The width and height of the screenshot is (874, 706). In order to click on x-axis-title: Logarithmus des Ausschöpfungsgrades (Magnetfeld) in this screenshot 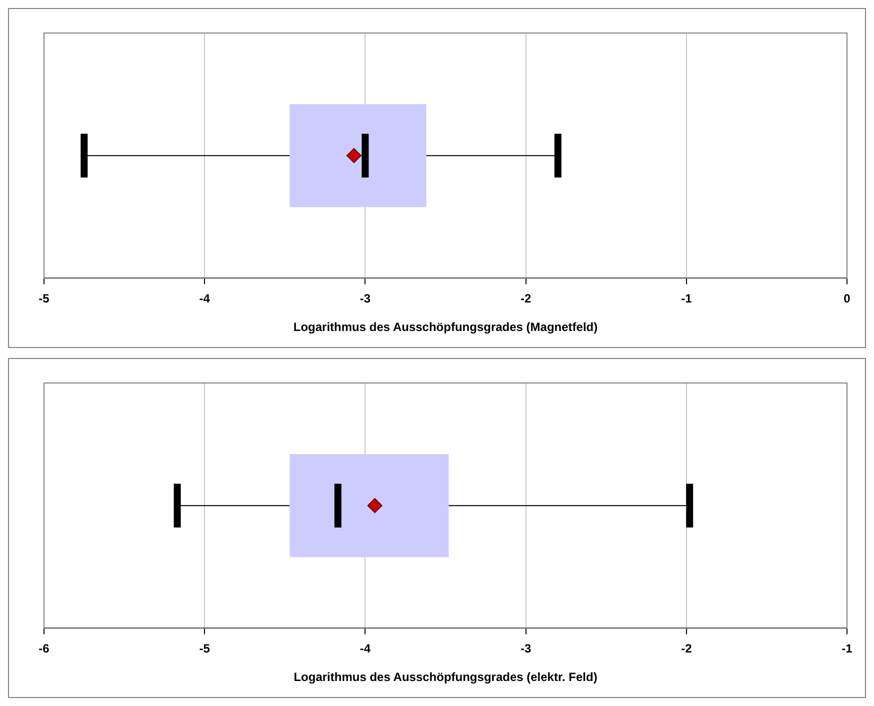, I will do `click(445, 327)`.